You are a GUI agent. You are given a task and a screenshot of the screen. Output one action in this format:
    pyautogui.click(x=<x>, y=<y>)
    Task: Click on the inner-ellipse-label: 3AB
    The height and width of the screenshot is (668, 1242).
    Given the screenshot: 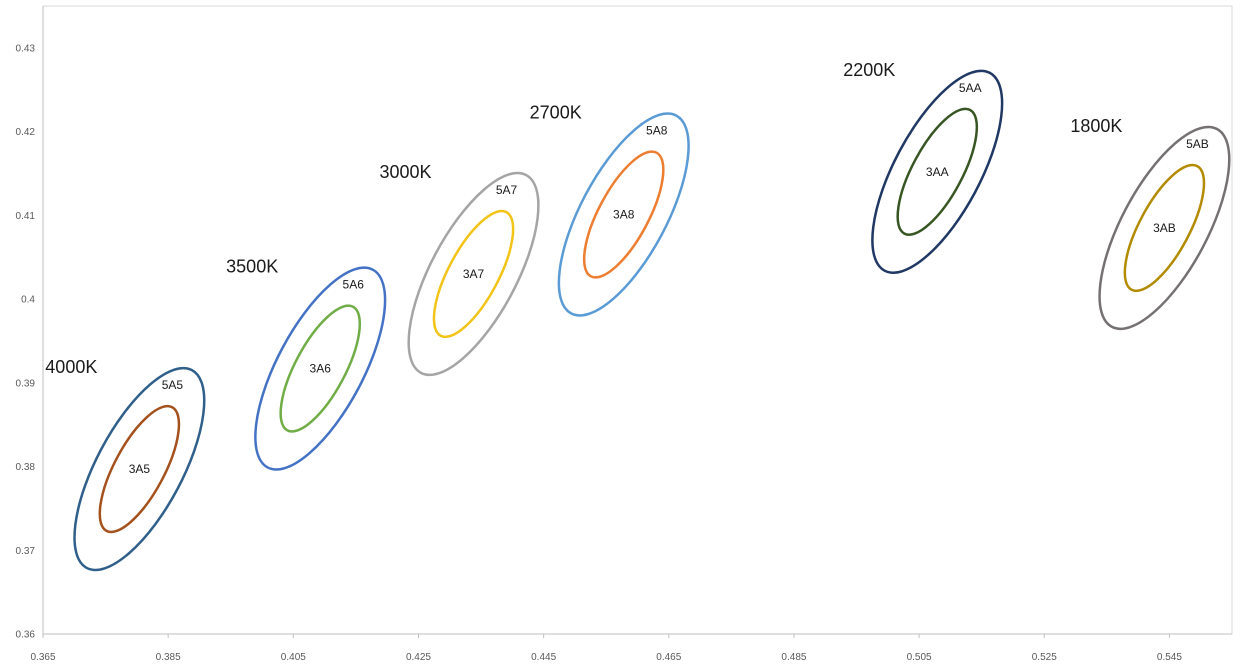 What is the action you would take?
    pyautogui.click(x=1164, y=228)
    